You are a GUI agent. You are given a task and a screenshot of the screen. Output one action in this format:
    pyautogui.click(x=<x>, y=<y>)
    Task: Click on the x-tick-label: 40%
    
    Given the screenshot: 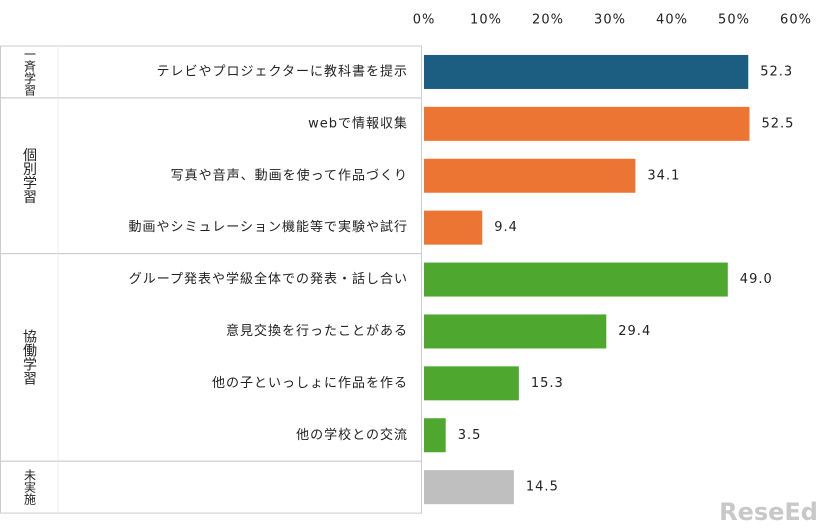 What is the action you would take?
    pyautogui.click(x=672, y=20)
    